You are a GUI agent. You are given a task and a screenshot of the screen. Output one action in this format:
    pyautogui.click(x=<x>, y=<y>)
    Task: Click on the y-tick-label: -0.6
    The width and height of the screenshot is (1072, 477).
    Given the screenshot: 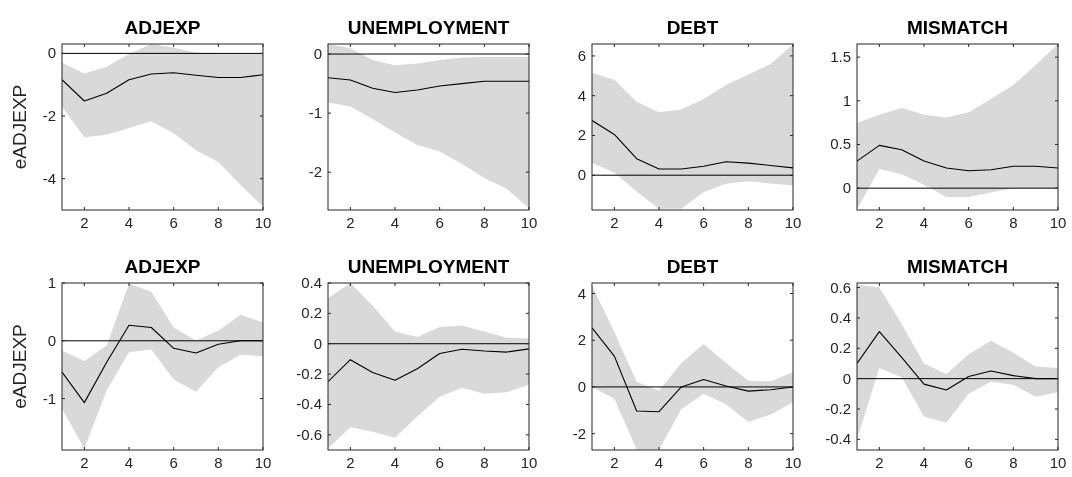 What is the action you would take?
    pyautogui.click(x=309, y=434)
    